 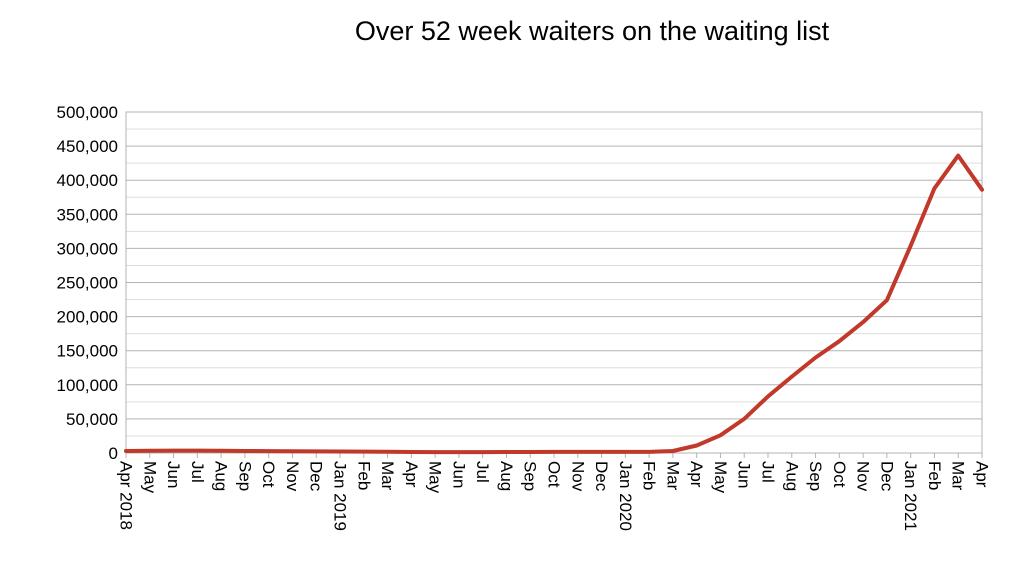 What do you see at coordinates (113, 453) in the screenshot?
I see `y-tick-label: 0` at bounding box center [113, 453].